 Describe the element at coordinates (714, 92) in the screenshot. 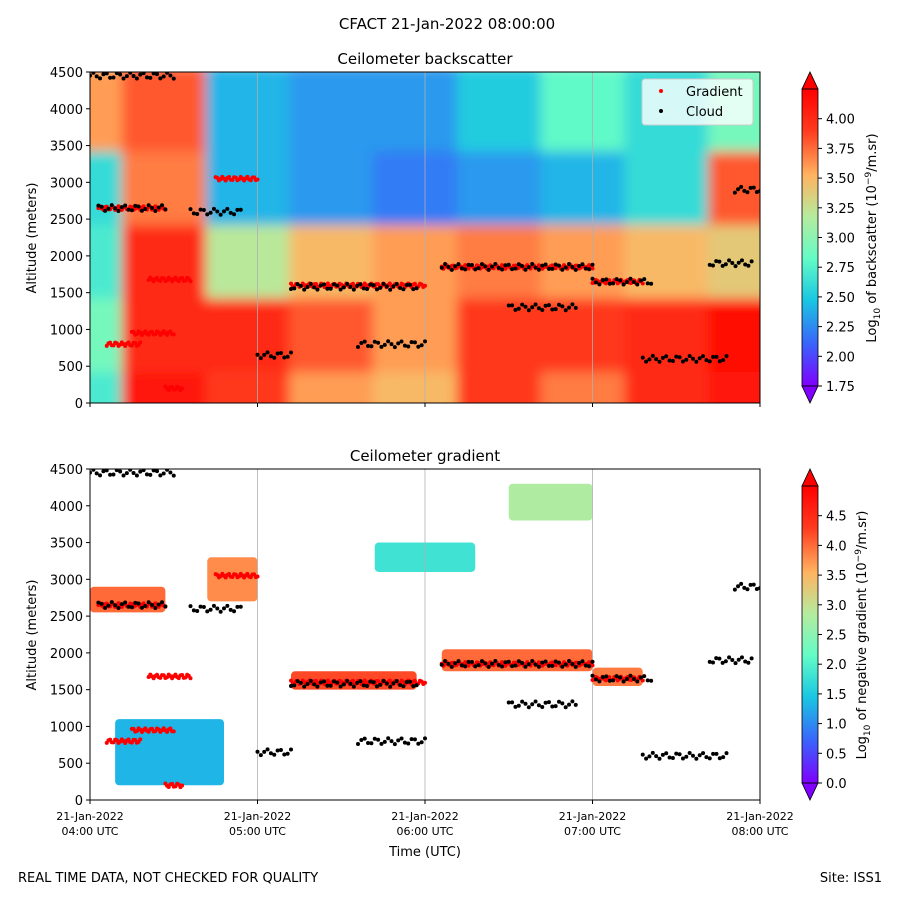

I see `legend-gradient-label: Gradient` at that location.